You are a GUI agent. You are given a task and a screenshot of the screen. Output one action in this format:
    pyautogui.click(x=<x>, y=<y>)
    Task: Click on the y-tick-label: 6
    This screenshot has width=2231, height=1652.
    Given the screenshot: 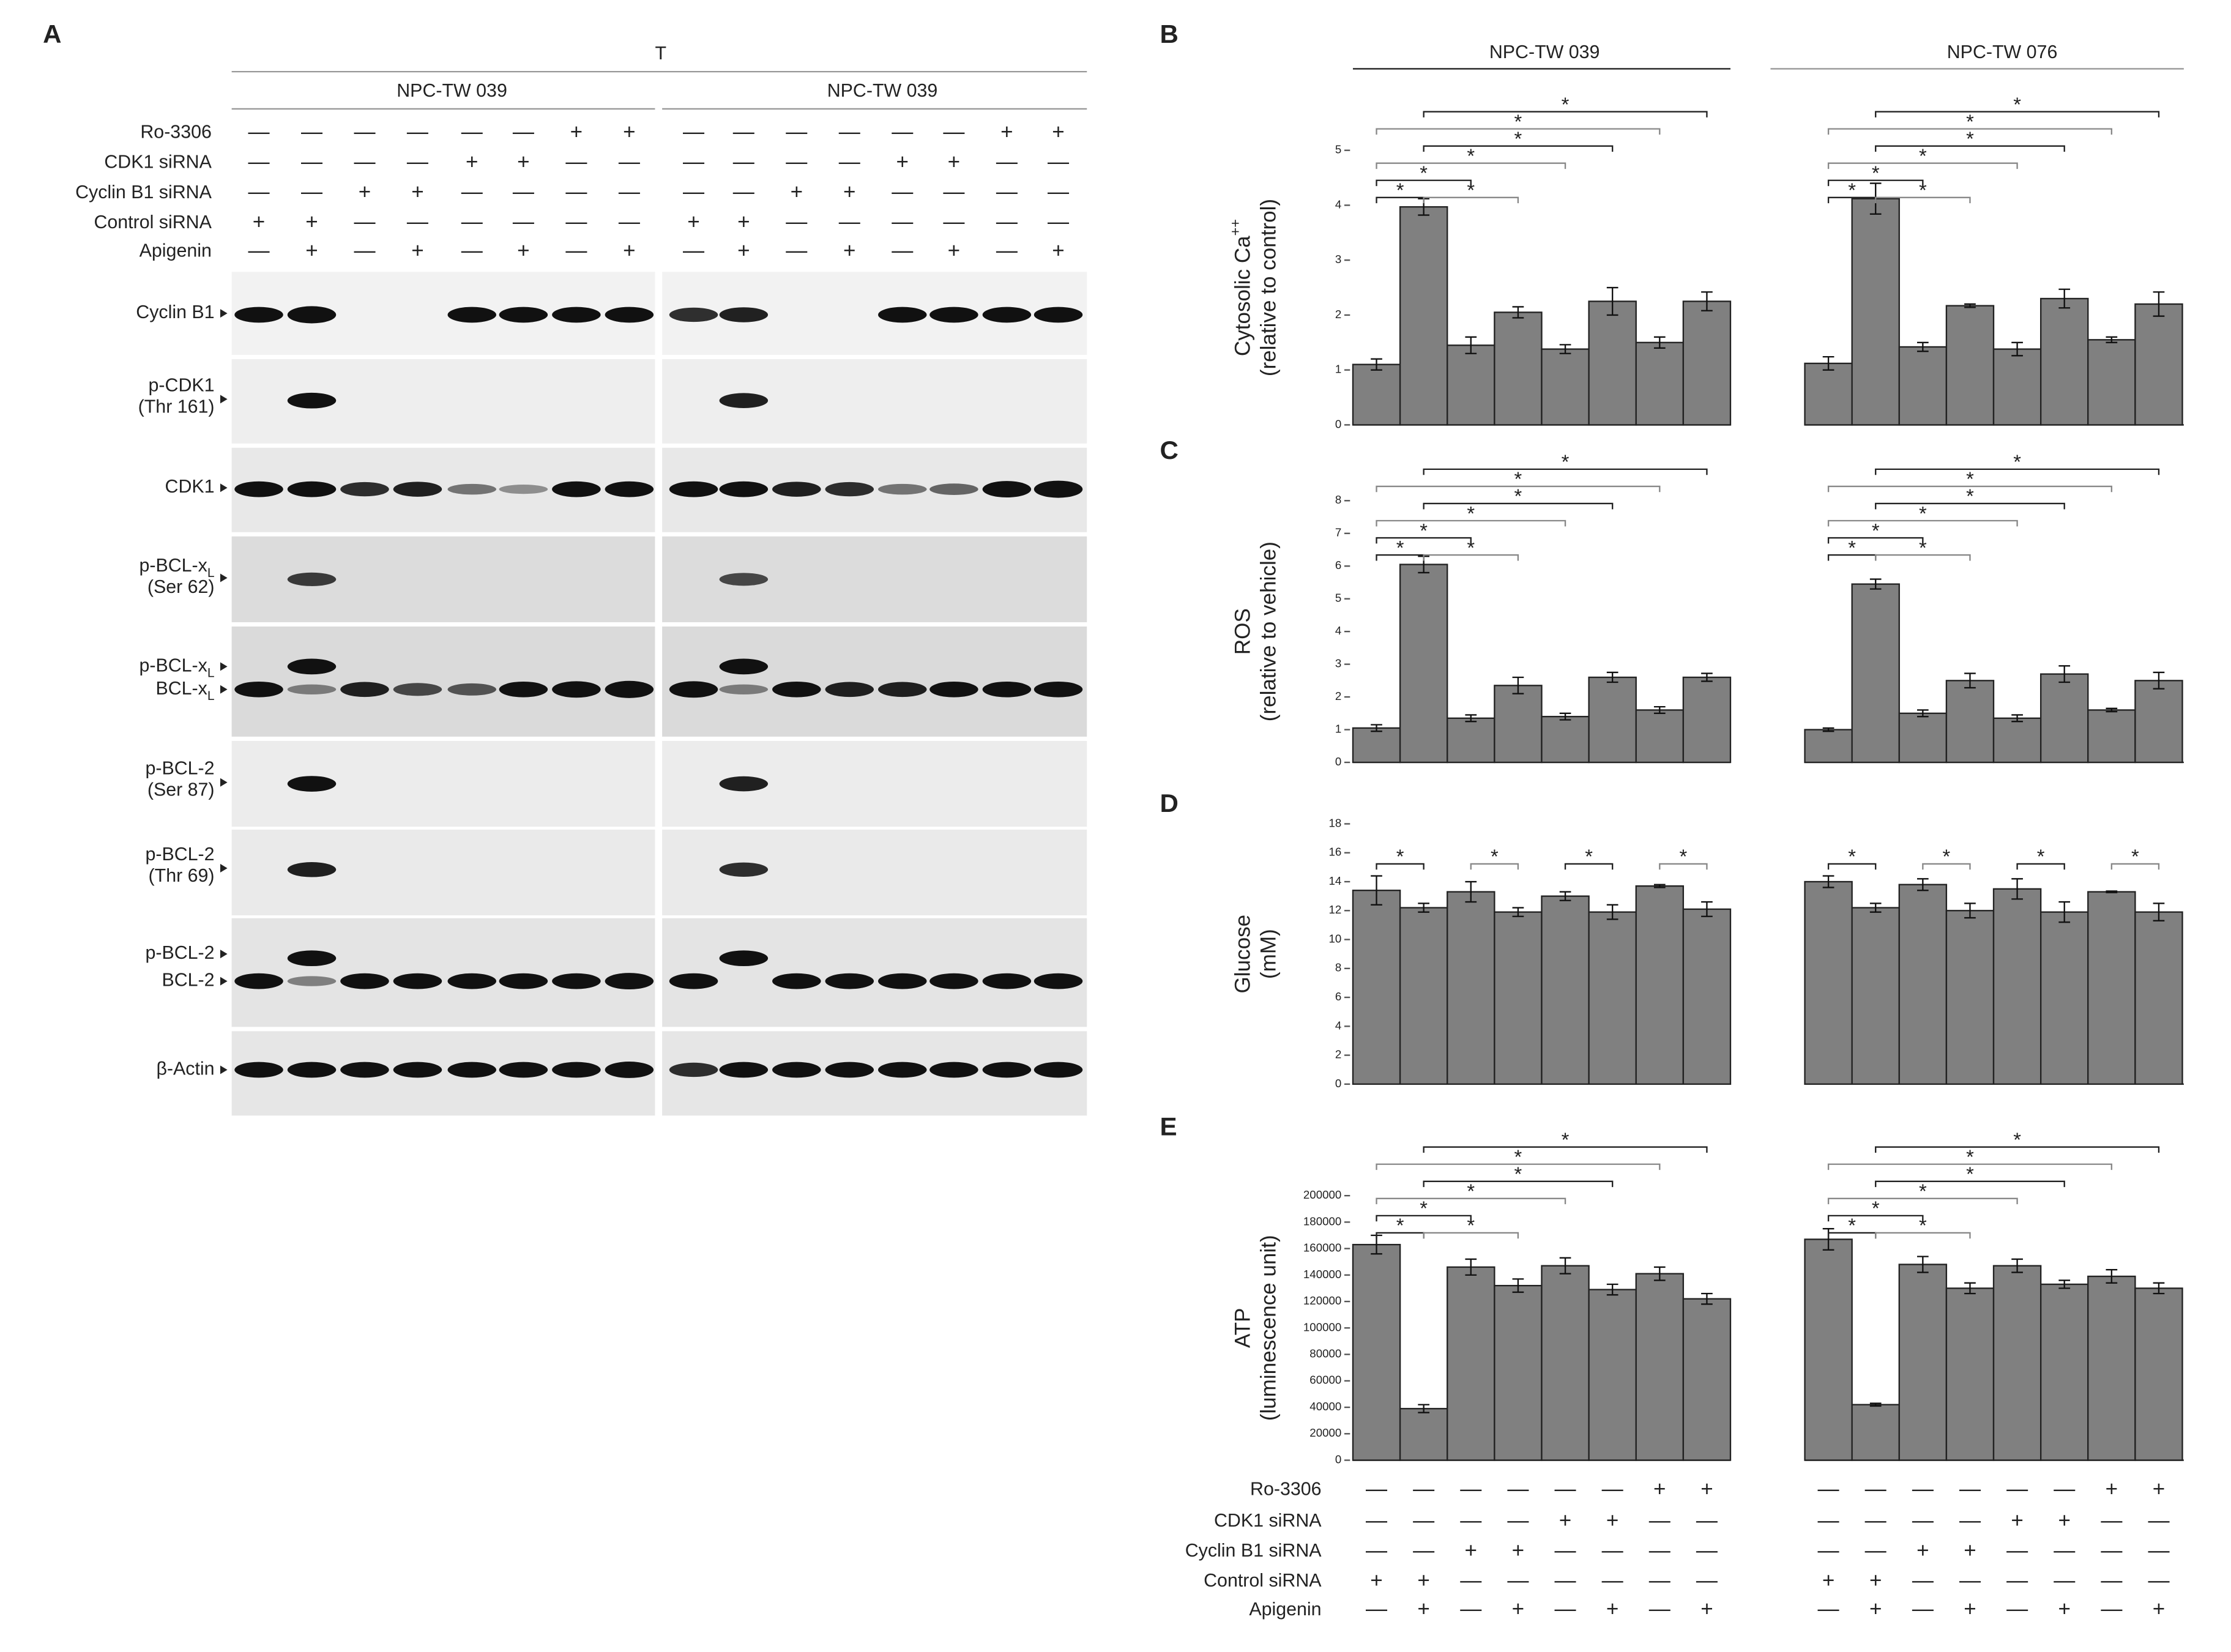 What is the action you would take?
    pyautogui.click(x=1338, y=996)
    